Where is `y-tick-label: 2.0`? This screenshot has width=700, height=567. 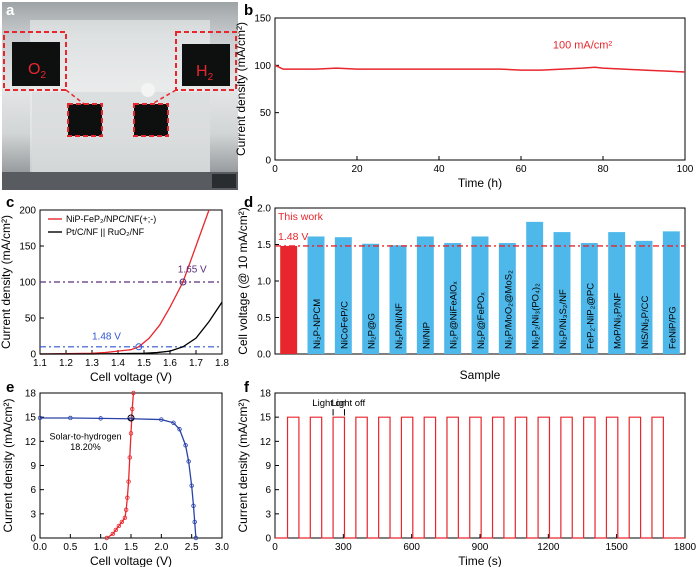
y-tick-label: 2.0 is located at coordinates (264, 209).